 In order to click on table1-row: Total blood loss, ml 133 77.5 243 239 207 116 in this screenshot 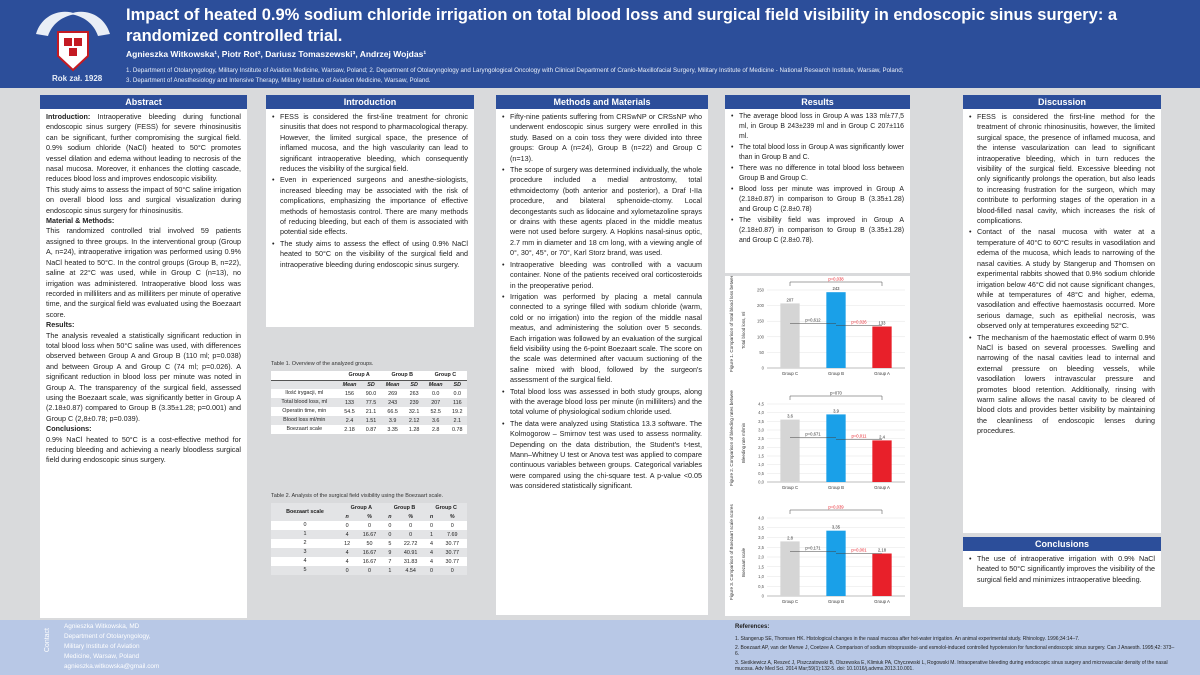, I will do `click(369, 402)`.